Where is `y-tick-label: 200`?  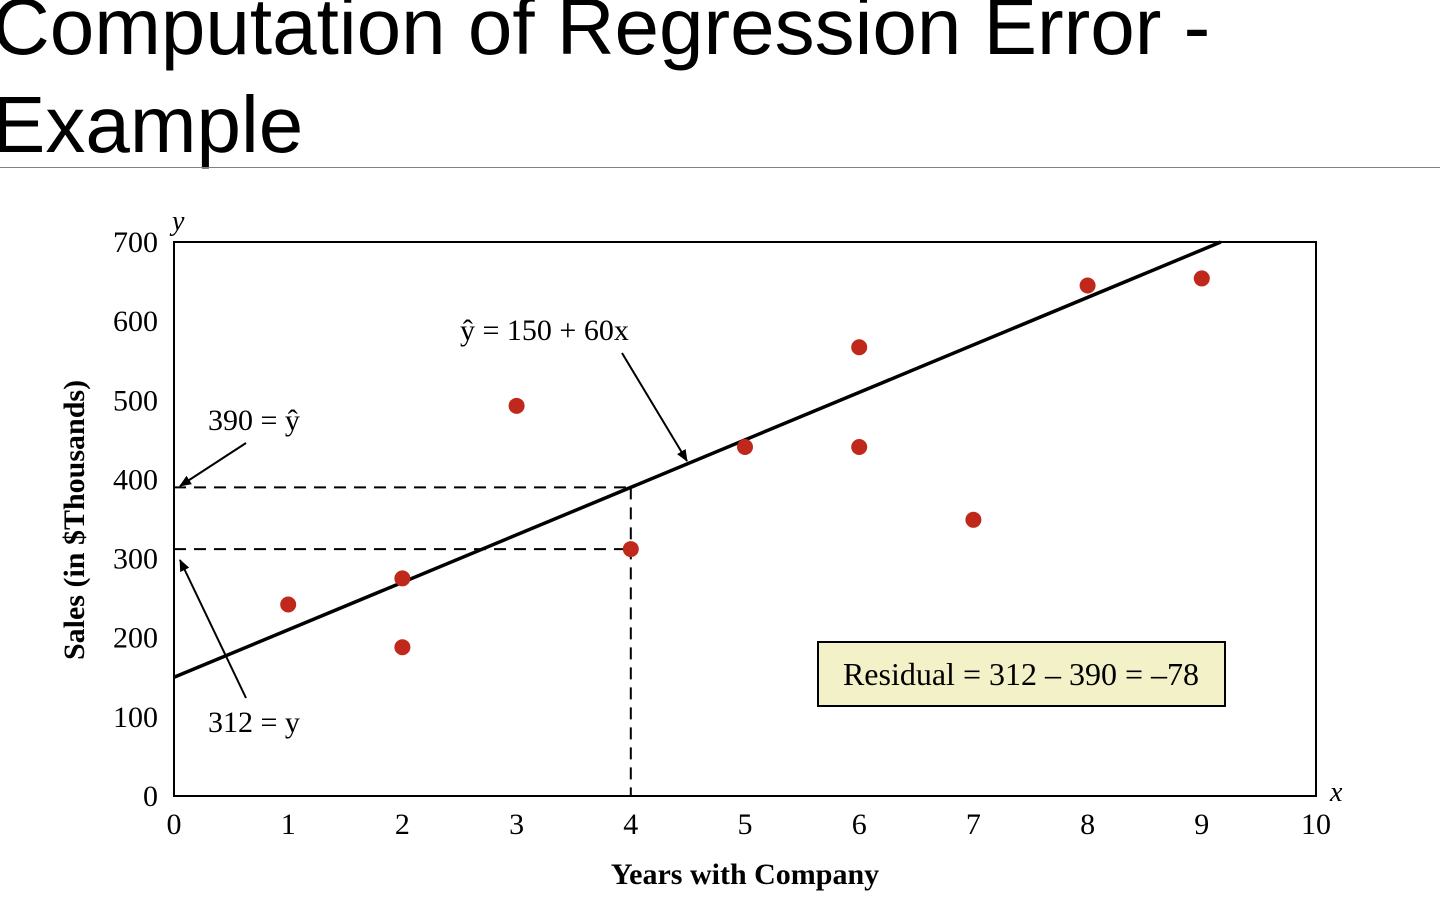 y-tick-label: 200 is located at coordinates (135, 638).